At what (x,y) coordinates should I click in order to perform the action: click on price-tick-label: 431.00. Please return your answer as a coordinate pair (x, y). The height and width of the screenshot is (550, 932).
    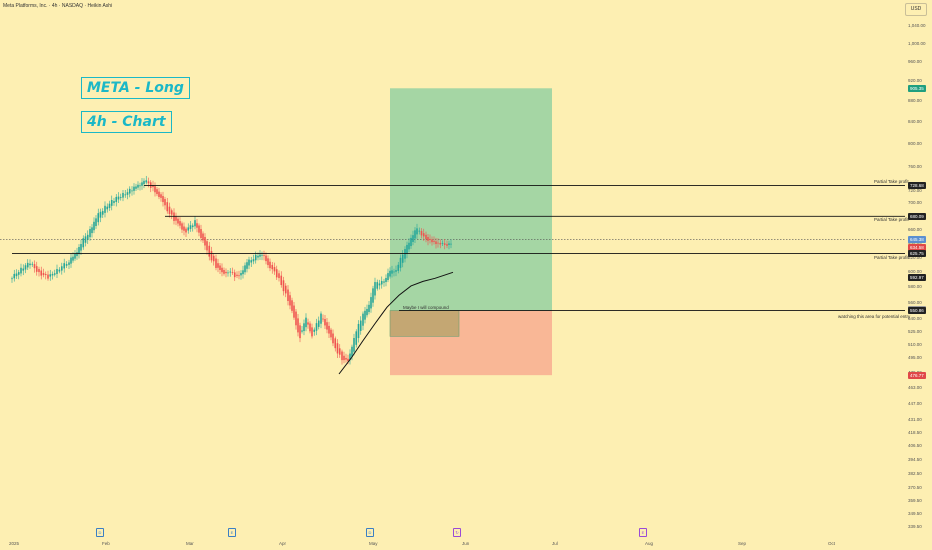
    Looking at the image, I should click on (915, 420).